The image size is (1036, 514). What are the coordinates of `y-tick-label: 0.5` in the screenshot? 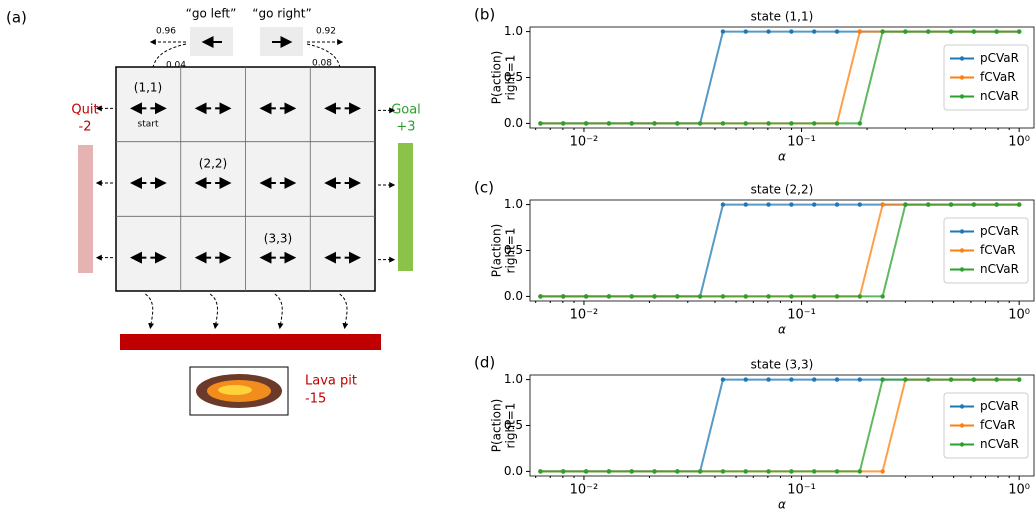 It's located at (513, 425).